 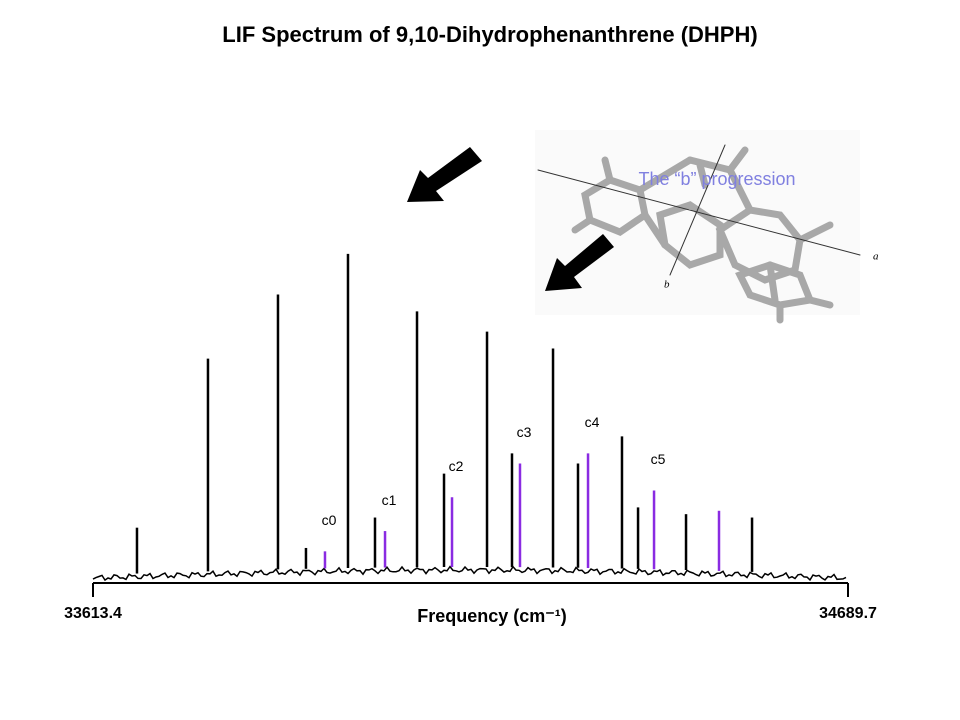 I want to click on x-tick-label: 33613.4, so click(x=93, y=613).